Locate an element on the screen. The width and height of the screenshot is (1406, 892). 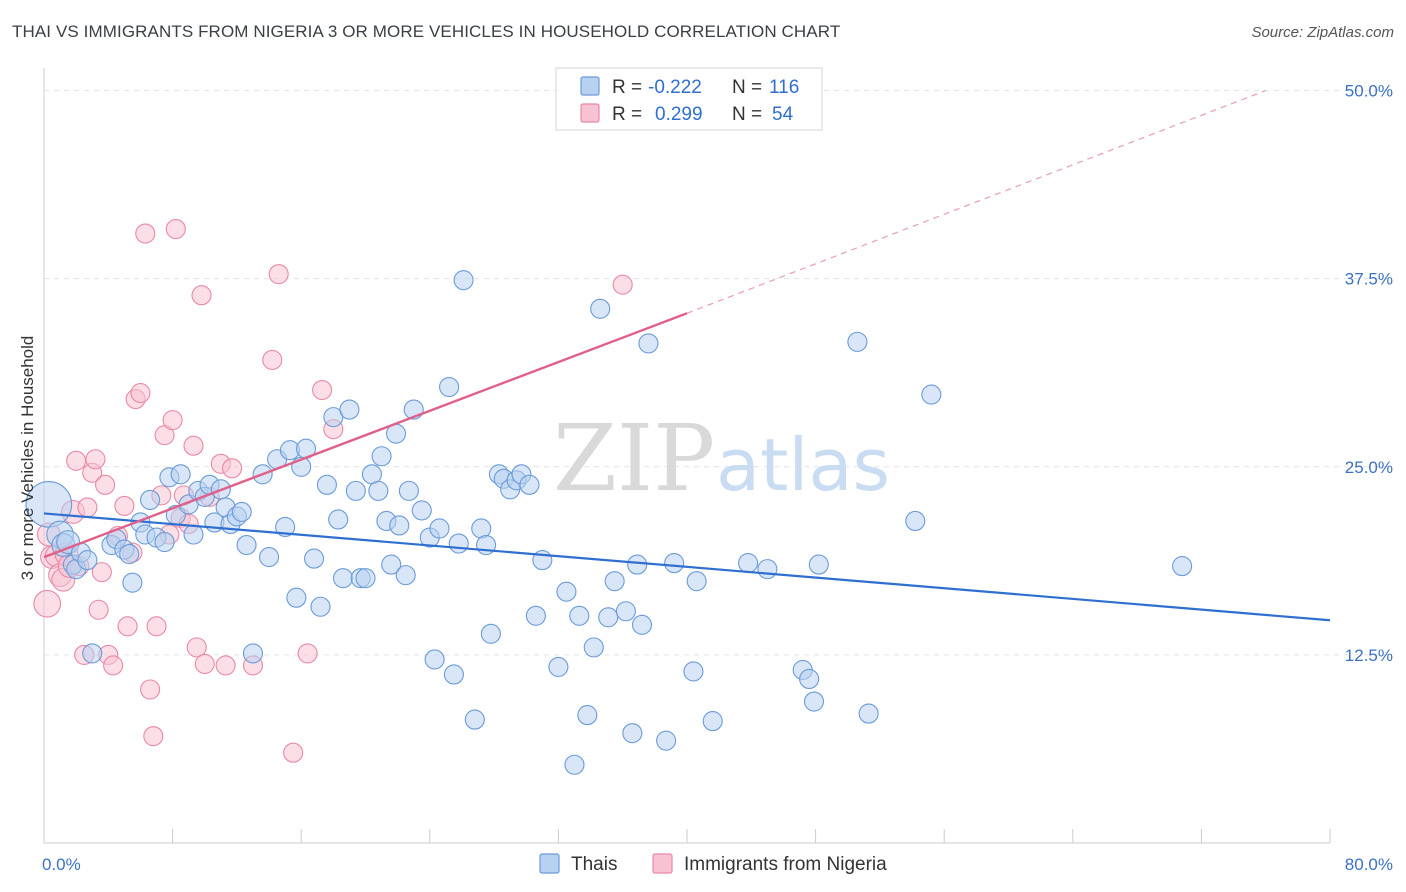
correlation-legend: R = -0.222 N = 116 R = 0.299 N = 54 is located at coordinates (689, 99).